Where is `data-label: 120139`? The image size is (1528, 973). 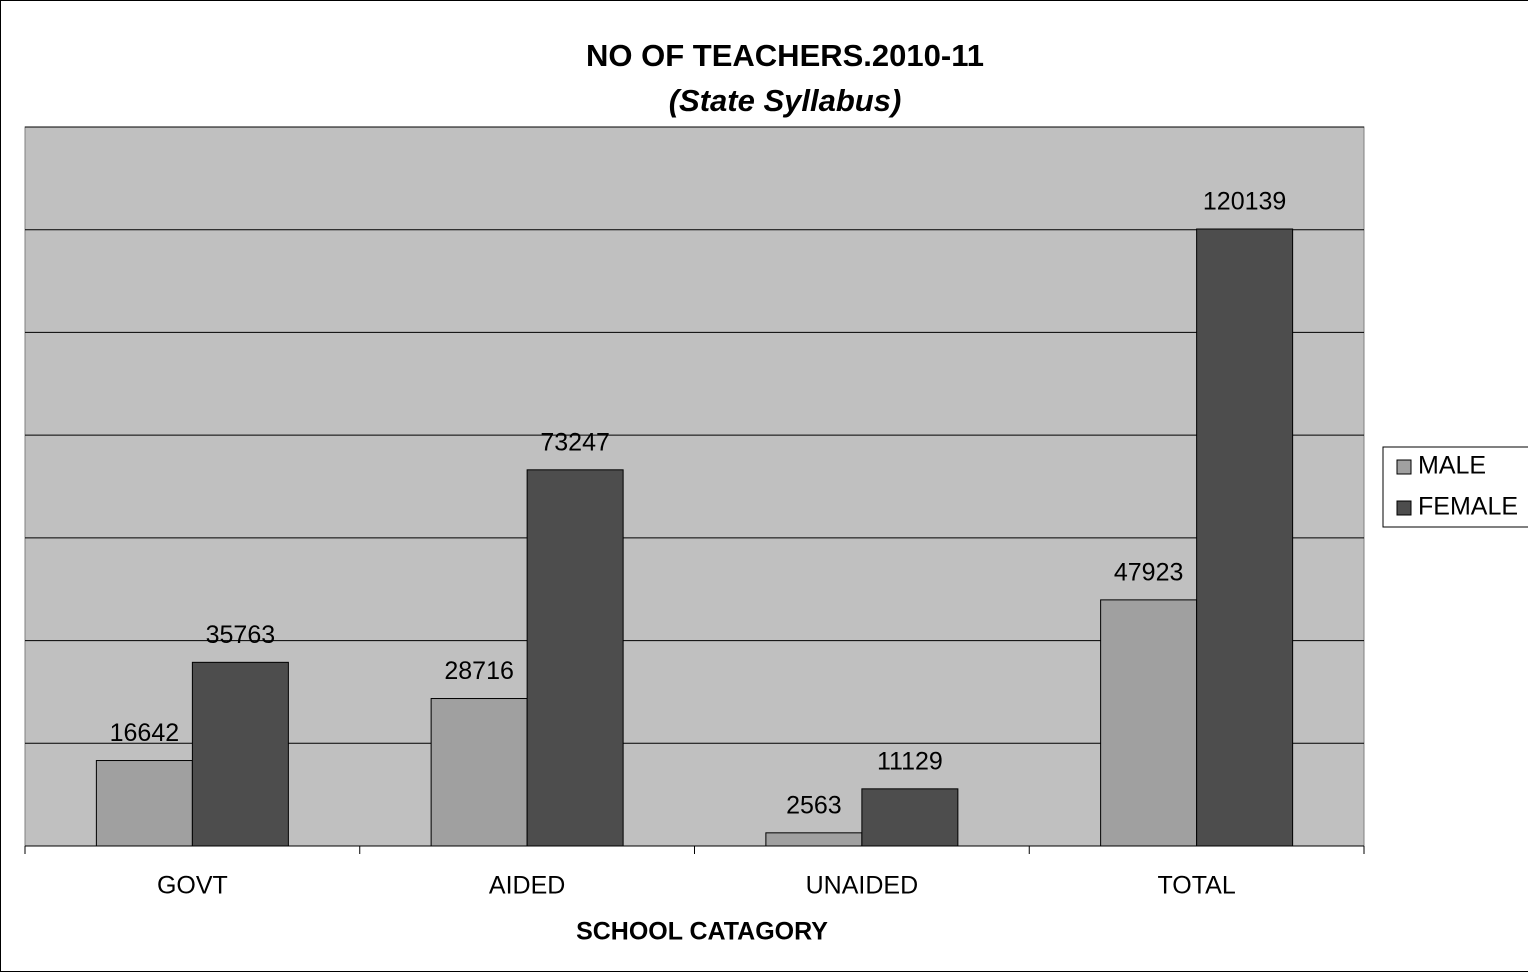
data-label: 120139 is located at coordinates (1244, 202).